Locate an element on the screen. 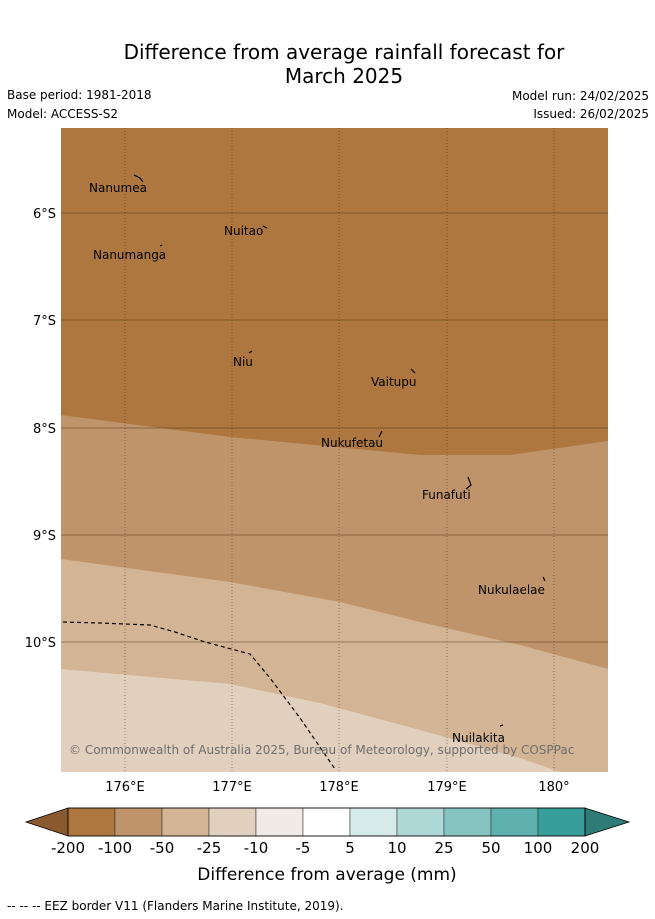 The image size is (655, 919). colorbar-outline is located at coordinates (326, 822).